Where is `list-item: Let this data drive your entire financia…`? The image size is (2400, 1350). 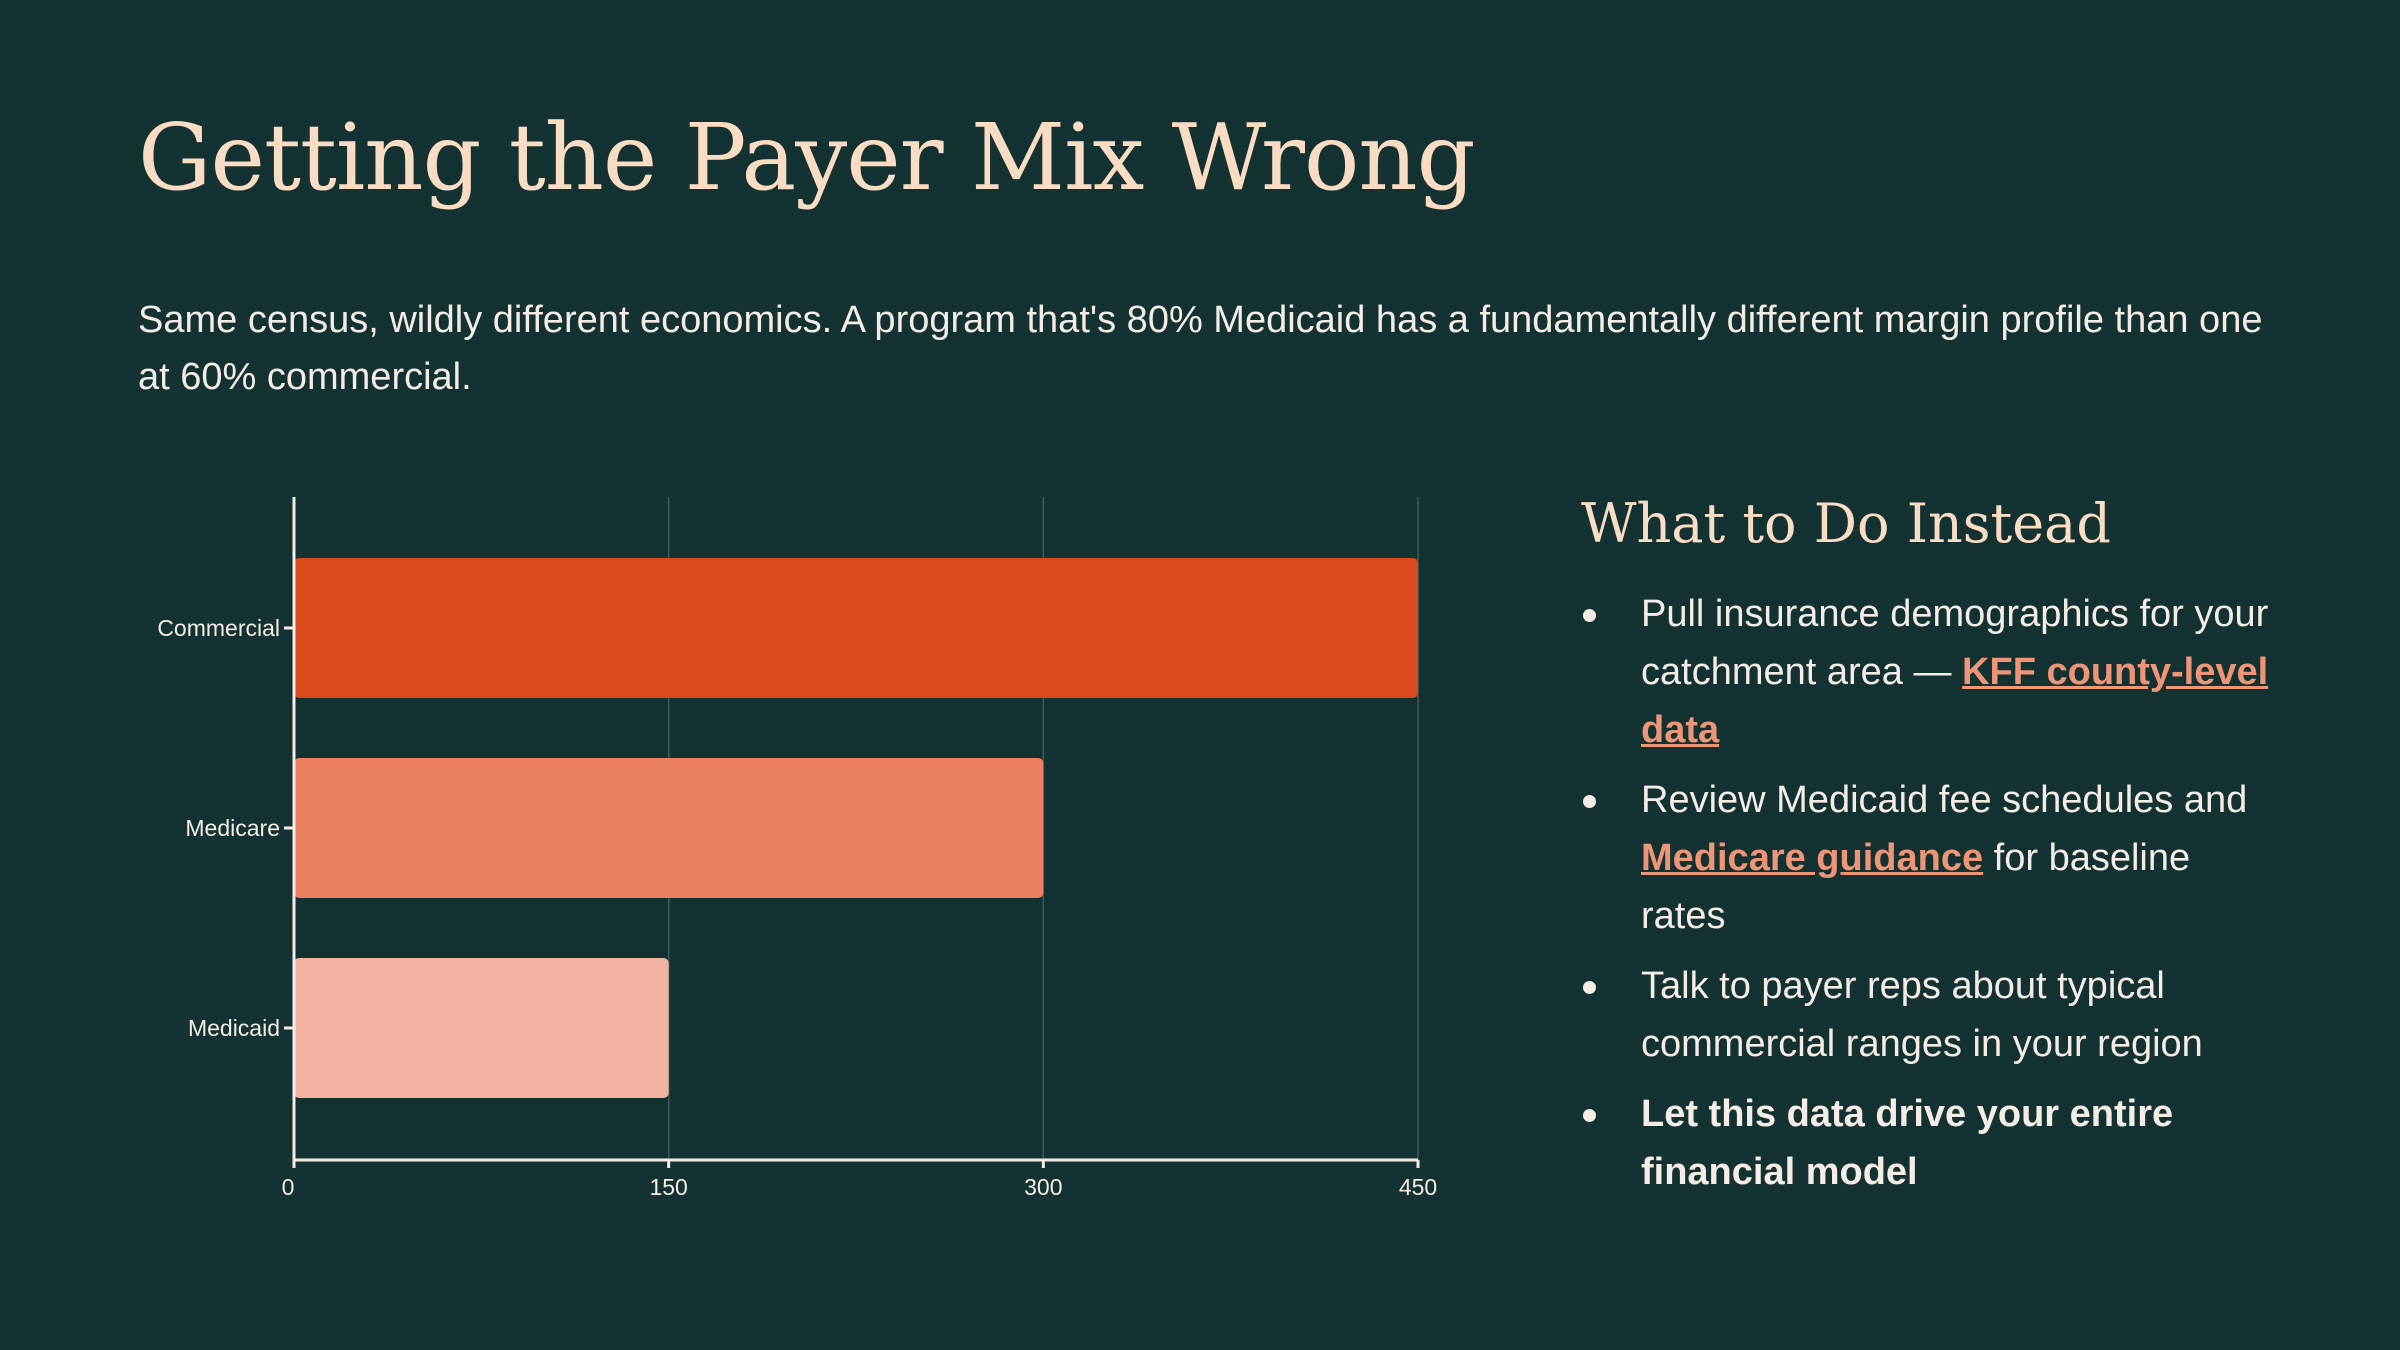 list-item: Let this data drive your entire financia… is located at coordinates (1931, 1143).